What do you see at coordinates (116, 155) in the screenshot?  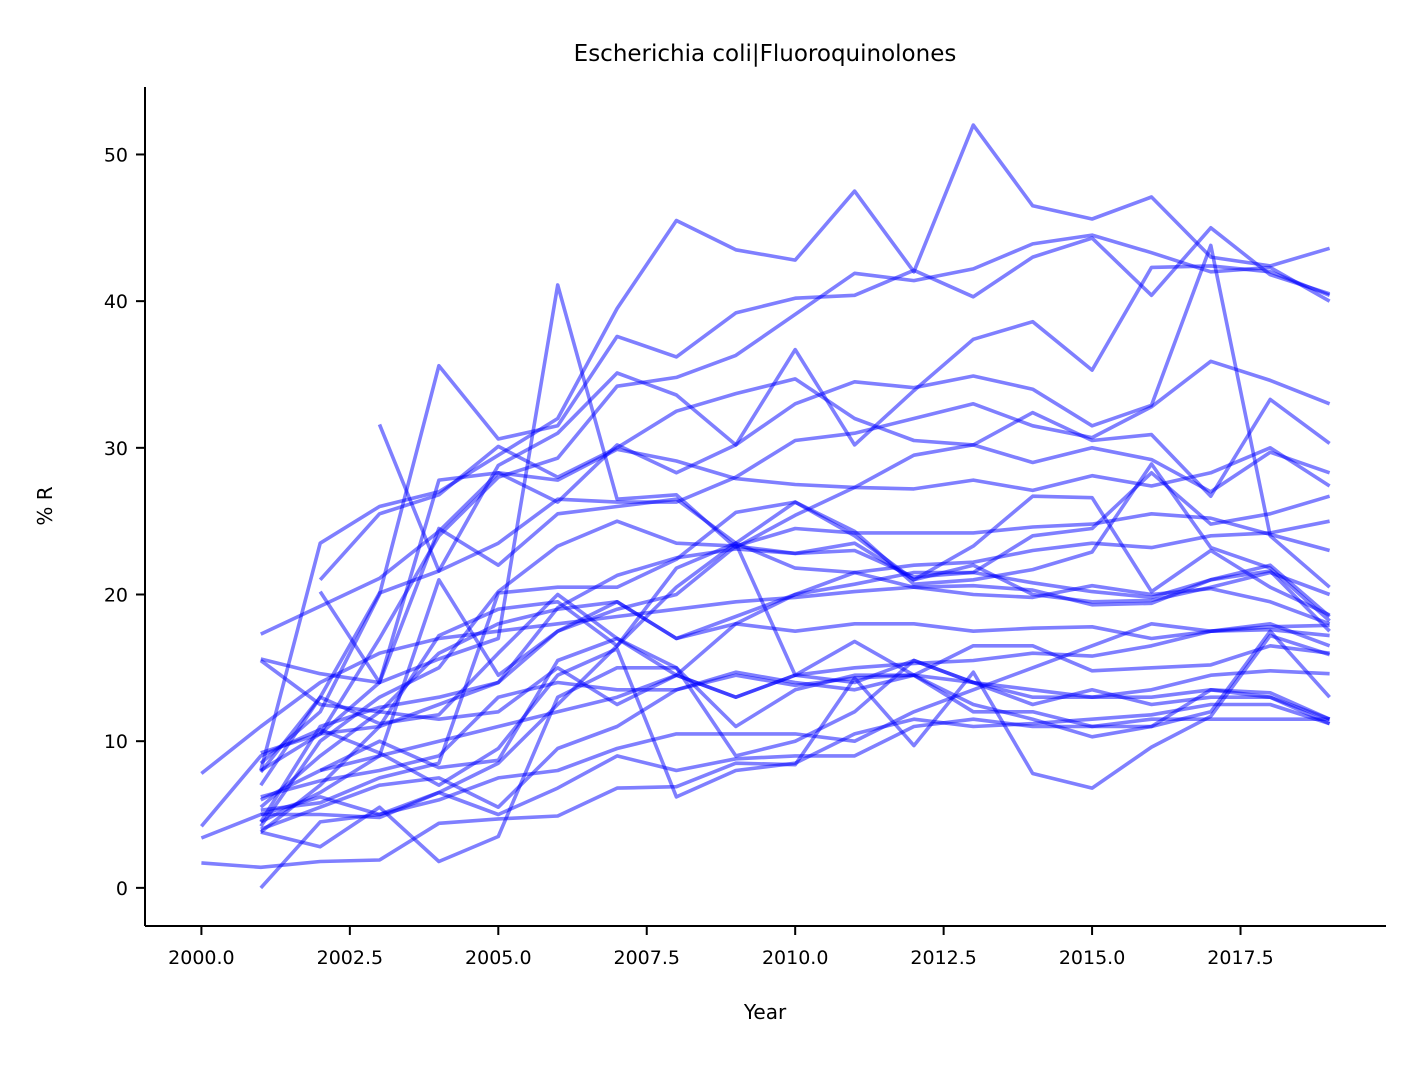 I see `y-tick-label: 50` at bounding box center [116, 155].